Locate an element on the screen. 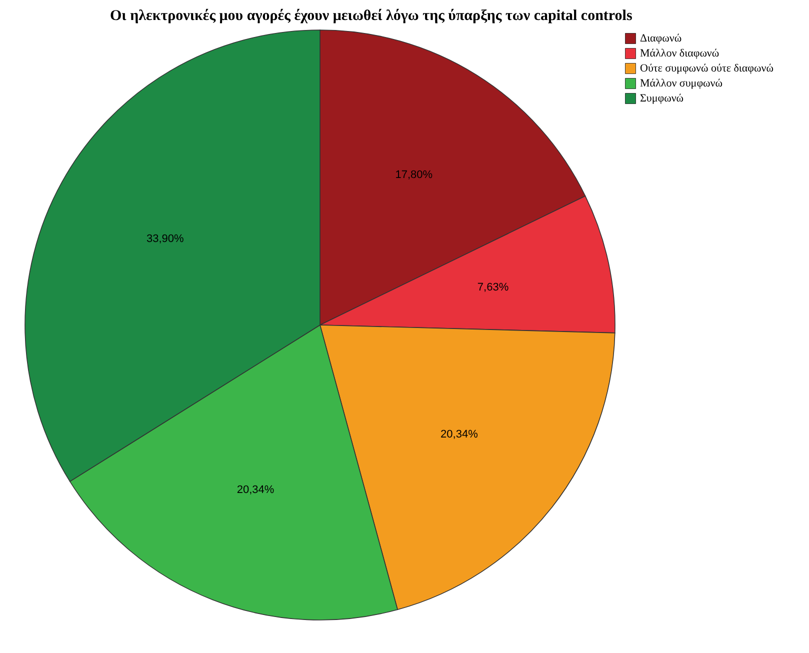  data-label: 33,90% is located at coordinates (165, 239).